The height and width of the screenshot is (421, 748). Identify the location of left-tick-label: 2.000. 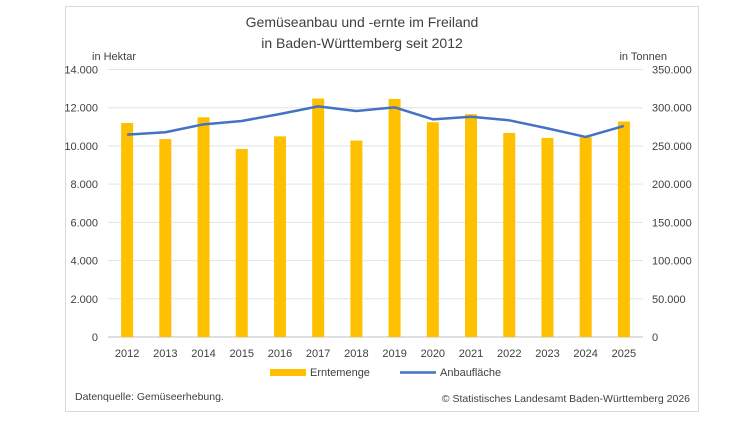
(84, 300).